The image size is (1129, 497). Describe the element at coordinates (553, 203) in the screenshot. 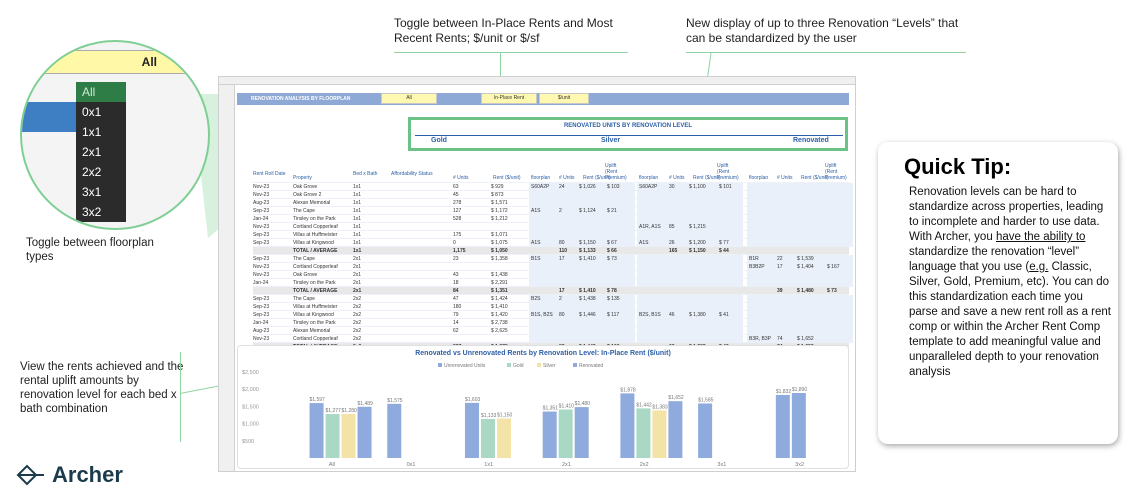

I see `table-row: Aug-23 Alexan Memorial 1x1 278 $ 1,571` at that location.